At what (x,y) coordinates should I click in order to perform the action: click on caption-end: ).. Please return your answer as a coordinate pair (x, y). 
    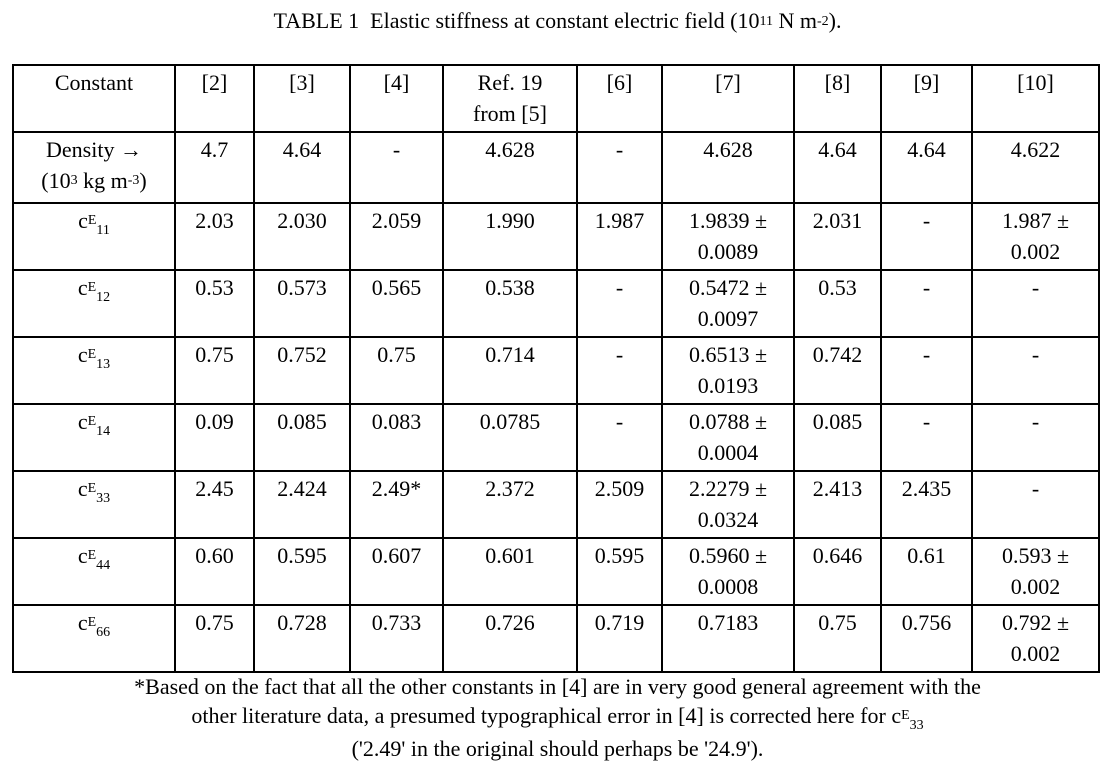
    Looking at the image, I should click on (835, 20).